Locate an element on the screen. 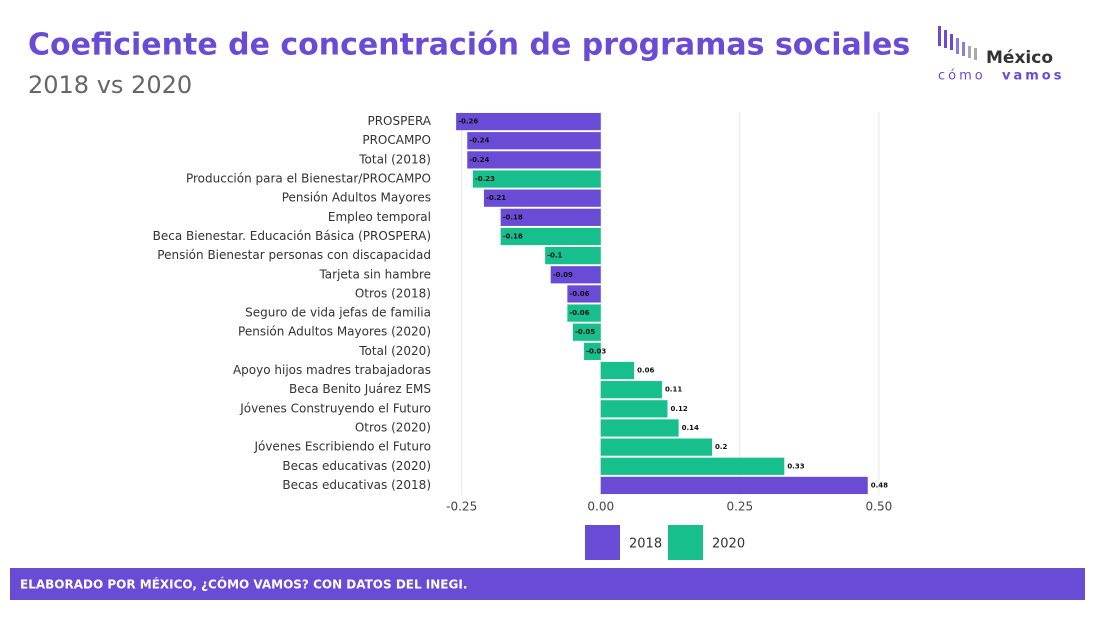  value-label: 0.06 is located at coordinates (645, 371).